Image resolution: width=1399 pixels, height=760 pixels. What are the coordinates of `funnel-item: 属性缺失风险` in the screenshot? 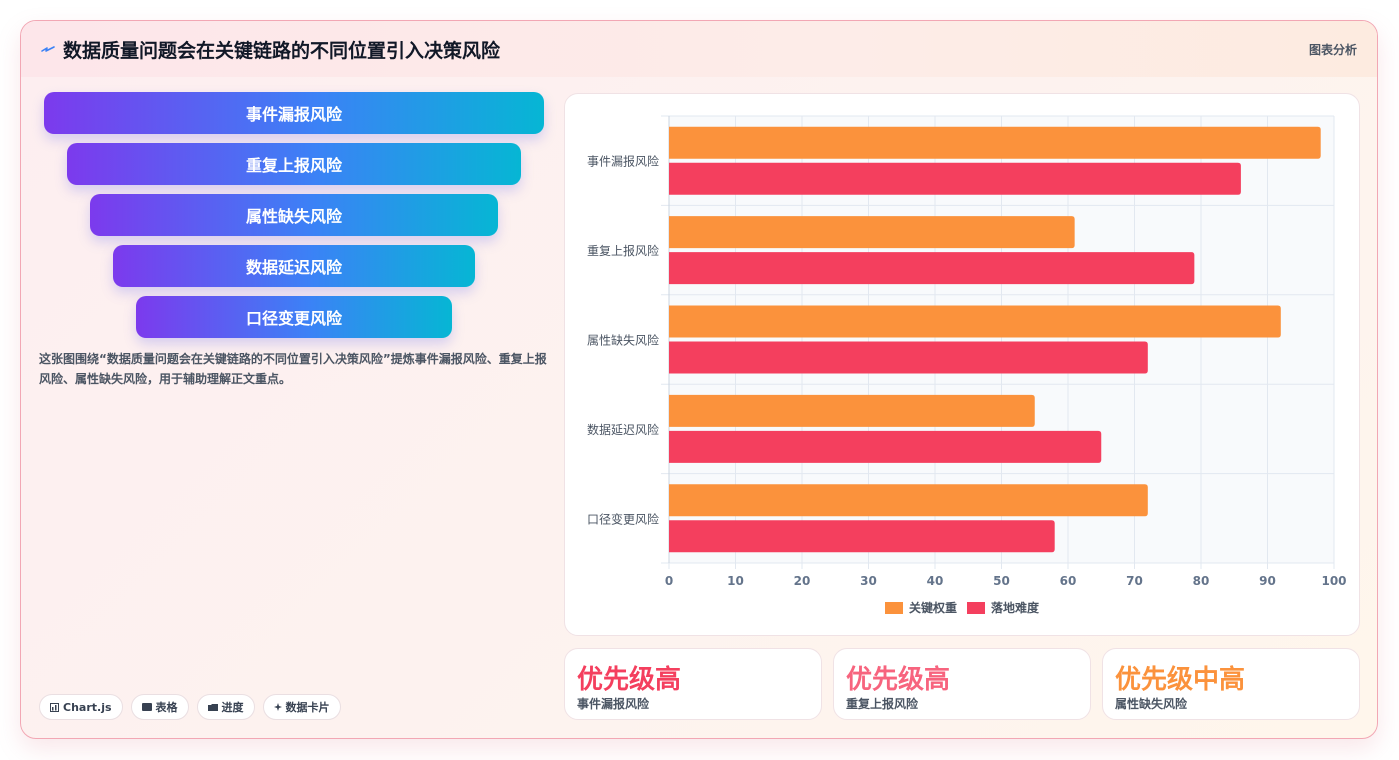 It's located at (294, 215).